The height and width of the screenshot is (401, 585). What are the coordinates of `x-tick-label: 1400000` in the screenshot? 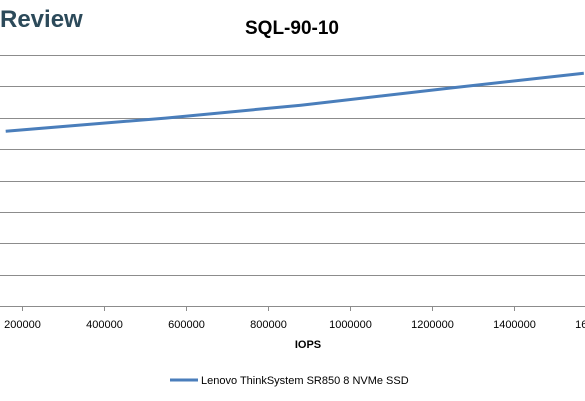 It's located at (514, 325).